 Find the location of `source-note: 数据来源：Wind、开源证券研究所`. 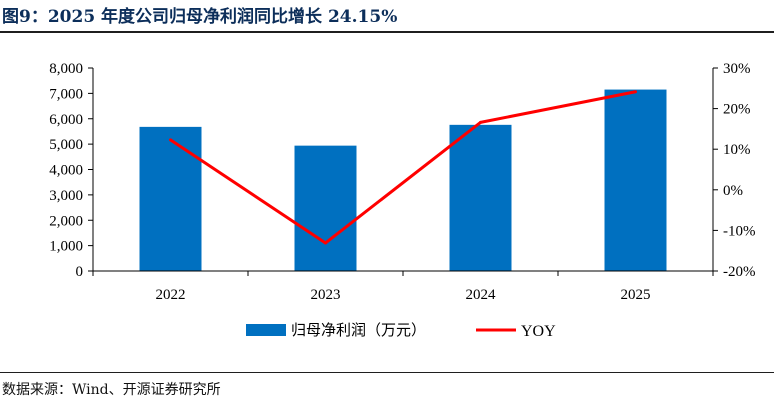

source-note: 数据来源：Wind、开源证券研究所 is located at coordinates (111, 390).